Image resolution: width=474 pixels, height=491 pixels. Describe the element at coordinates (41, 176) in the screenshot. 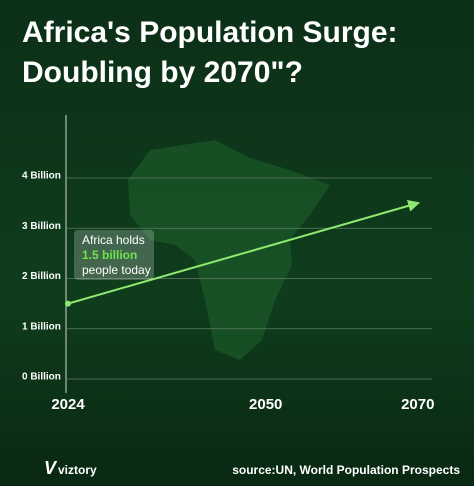

I see `y-tick-label: 4 Billion` at that location.